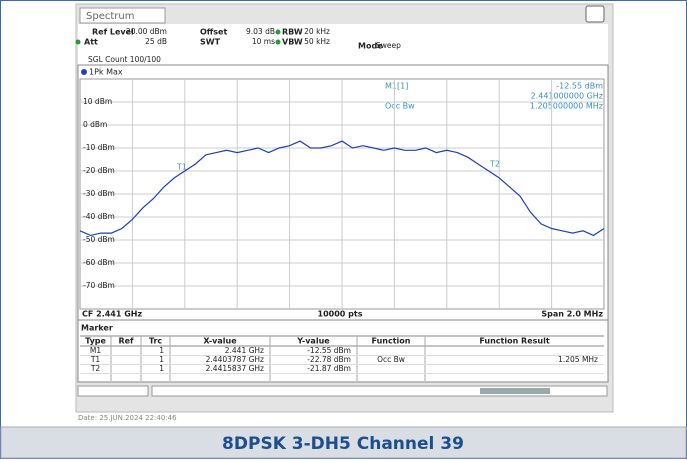  What do you see at coordinates (494, 164) in the screenshot?
I see `trace-marker: T2` at bounding box center [494, 164].